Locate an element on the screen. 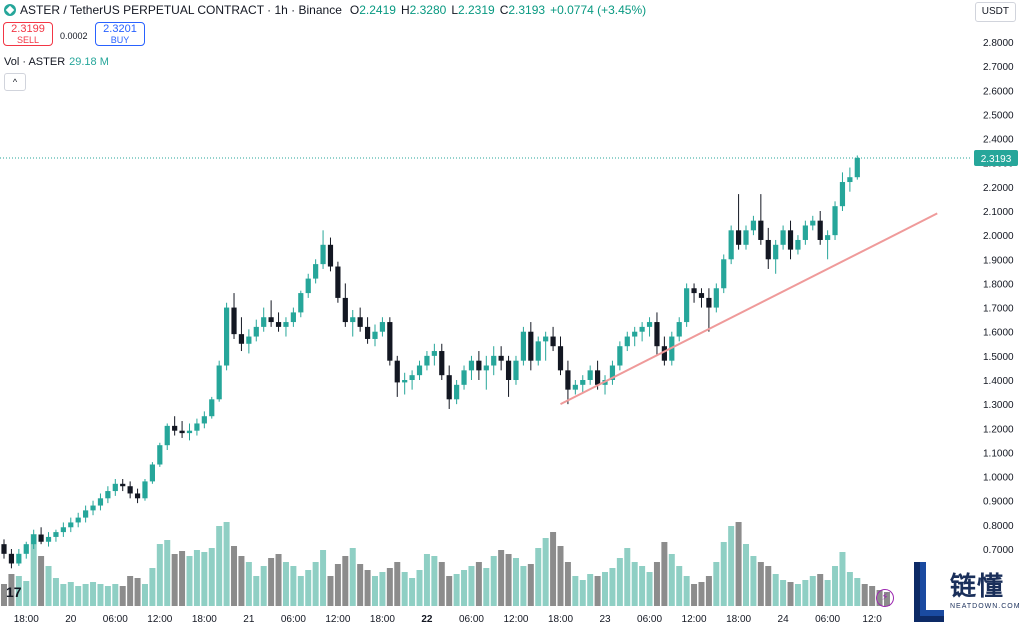  sell-price: 2.3199 is located at coordinates (28, 29).